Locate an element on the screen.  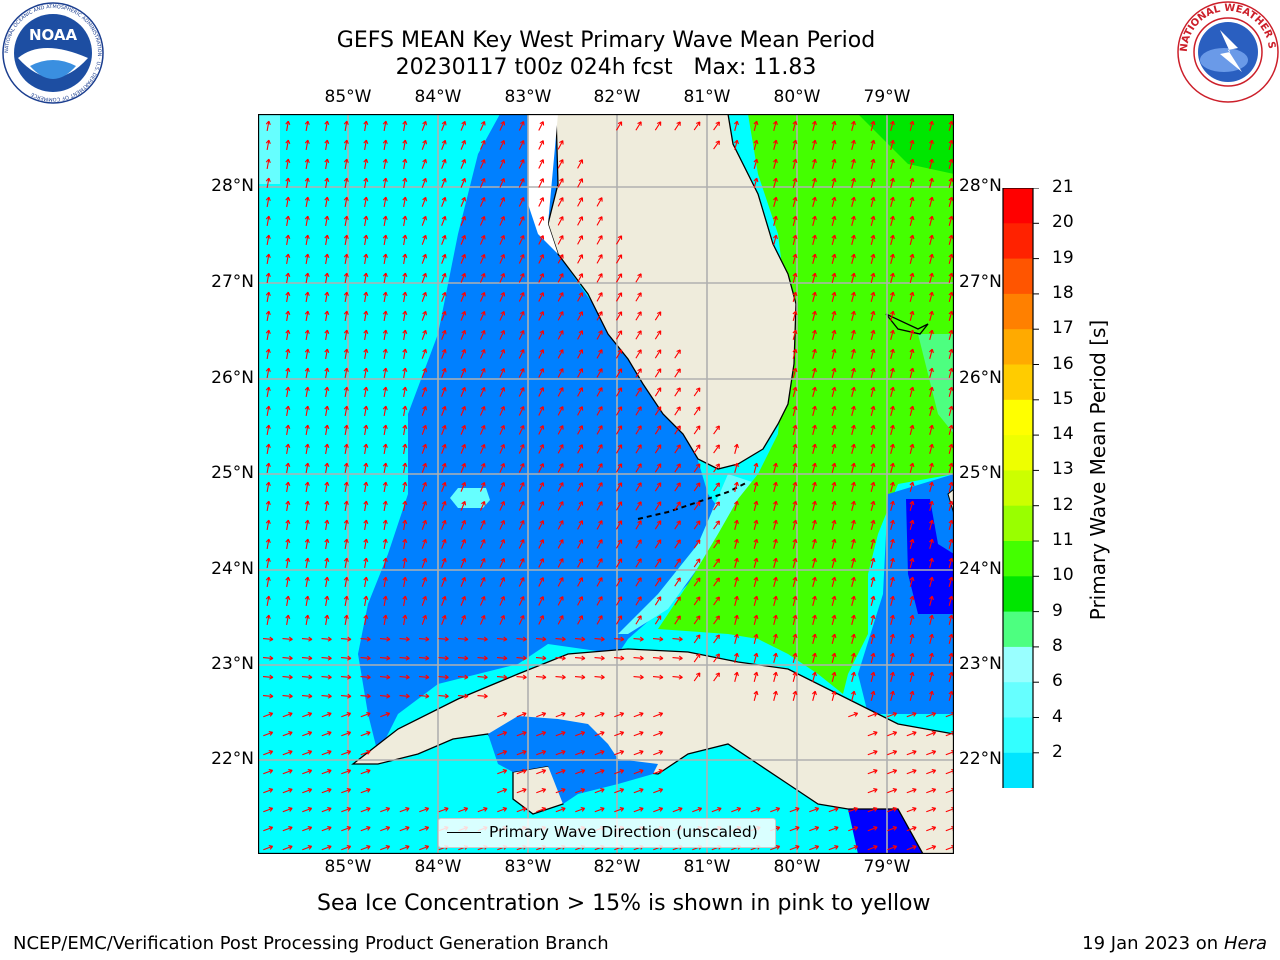
light-cyan-patch is located at coordinates (269, 149).